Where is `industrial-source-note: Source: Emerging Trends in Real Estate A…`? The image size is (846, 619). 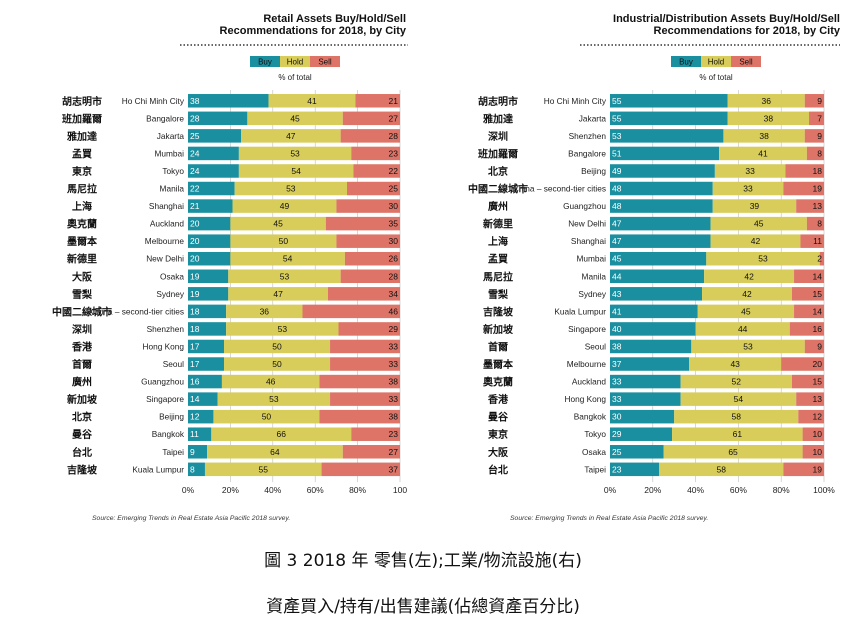
industrial-source-note: Source: Emerging Trends in Real Estate A… is located at coordinates (609, 518).